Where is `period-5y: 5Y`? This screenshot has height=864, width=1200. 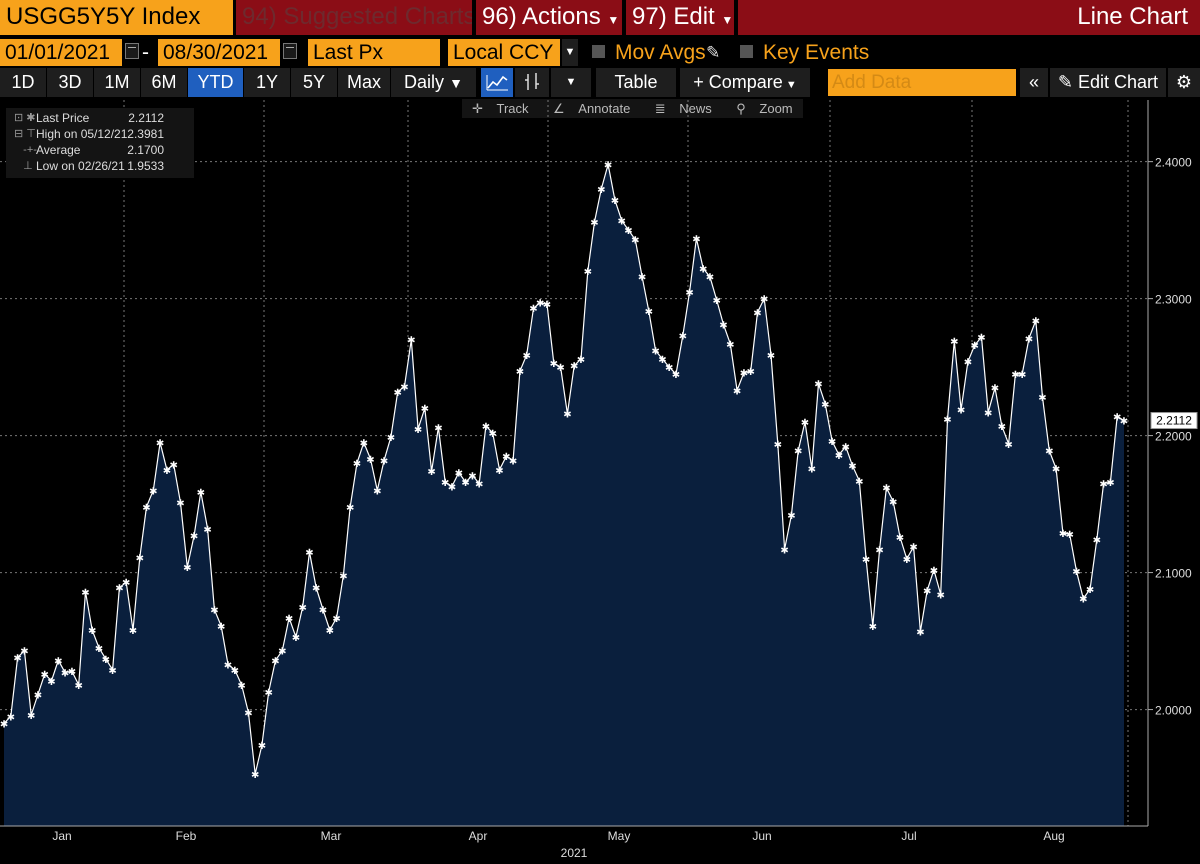 period-5y: 5Y is located at coordinates (314, 82).